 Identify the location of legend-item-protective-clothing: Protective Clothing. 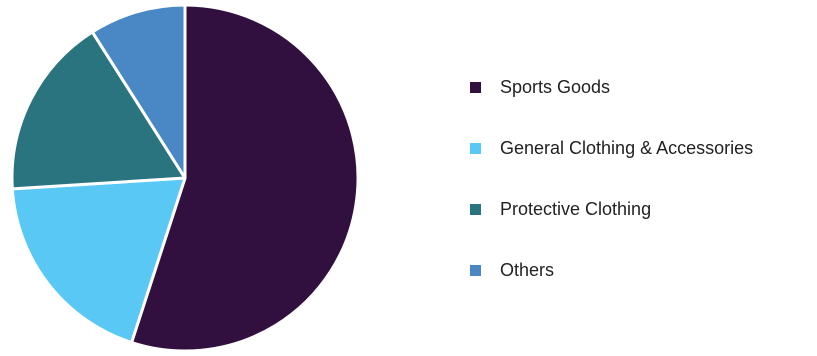
(611, 209).